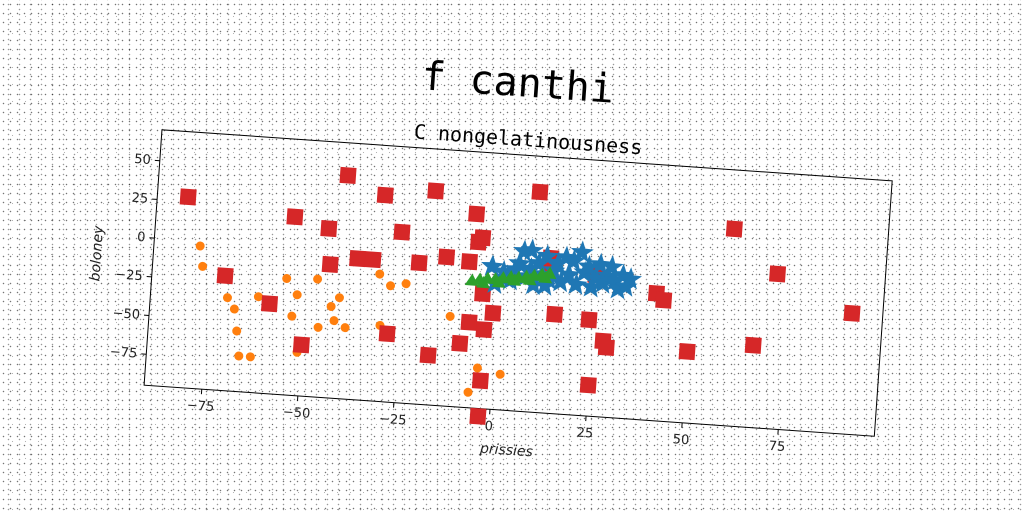 Image resolution: width=1024 pixels, height=512 pixels. What do you see at coordinates (134, 257) in the screenshot?
I see `y-axis: 50 25 0 −25 −50 −75` at bounding box center [134, 257].